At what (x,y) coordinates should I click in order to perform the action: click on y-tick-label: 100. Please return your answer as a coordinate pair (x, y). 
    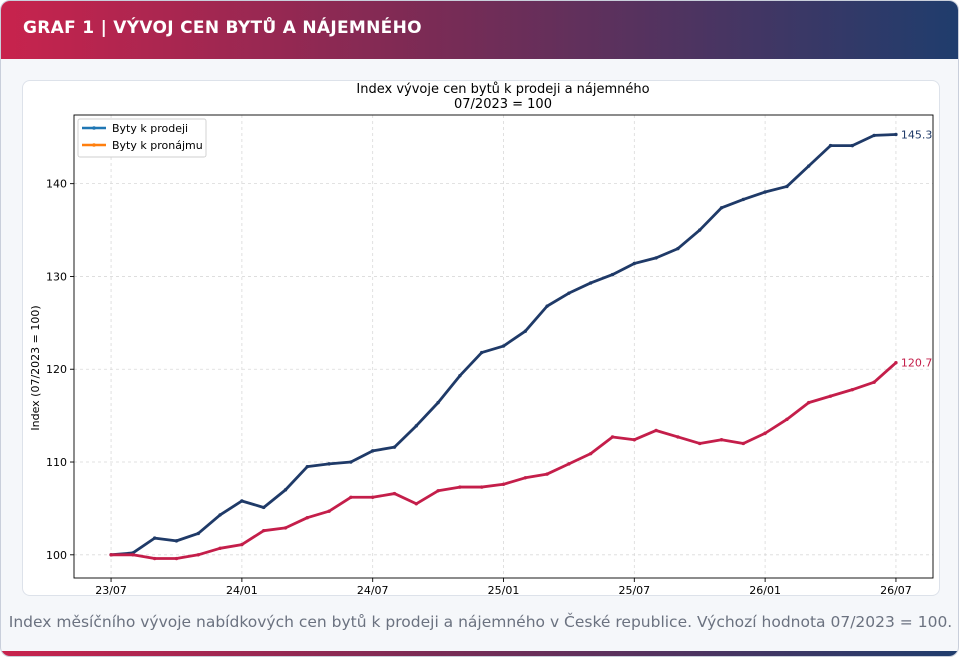
    Looking at the image, I should click on (56, 555).